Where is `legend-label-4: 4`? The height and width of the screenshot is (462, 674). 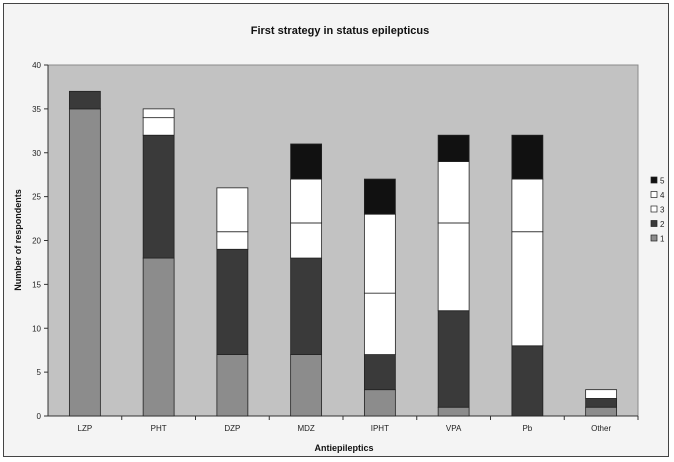 legend-label-4: 4 is located at coordinates (662, 195).